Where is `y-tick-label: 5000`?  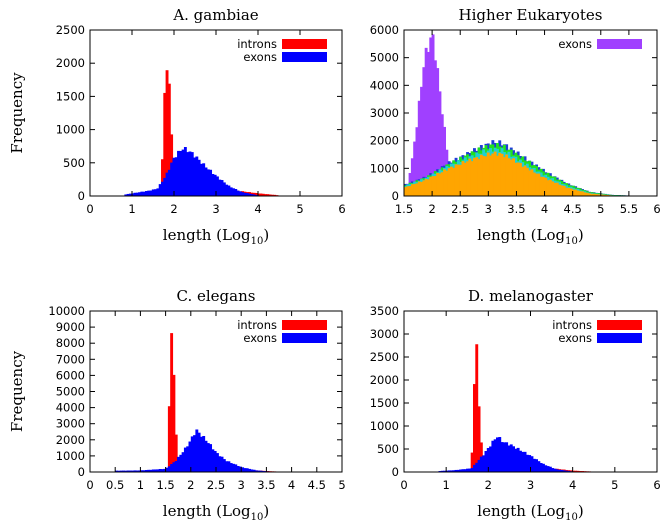
y-tick-label: 5000 is located at coordinates (384, 58).